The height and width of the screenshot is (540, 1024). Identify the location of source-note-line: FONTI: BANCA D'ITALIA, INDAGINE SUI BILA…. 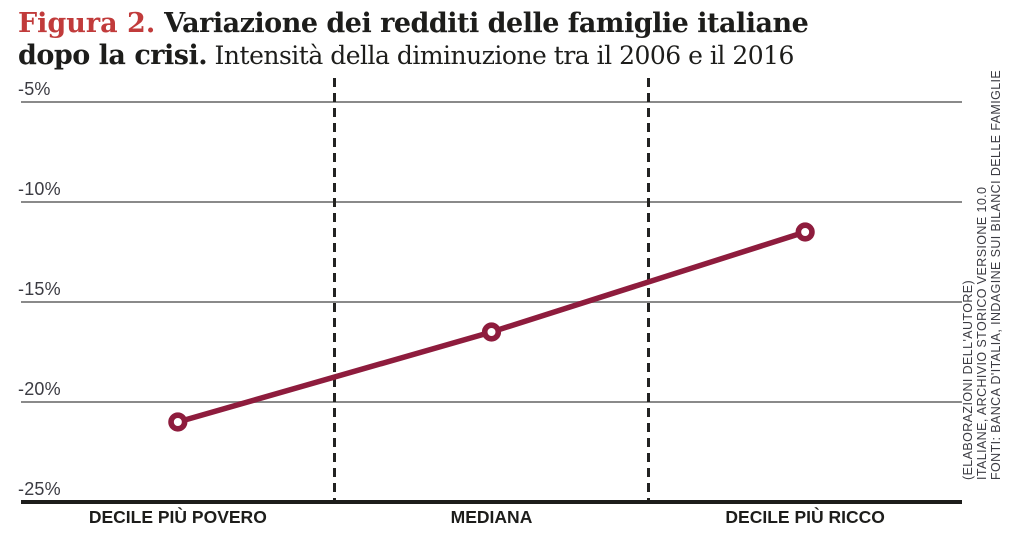
(996, 274).